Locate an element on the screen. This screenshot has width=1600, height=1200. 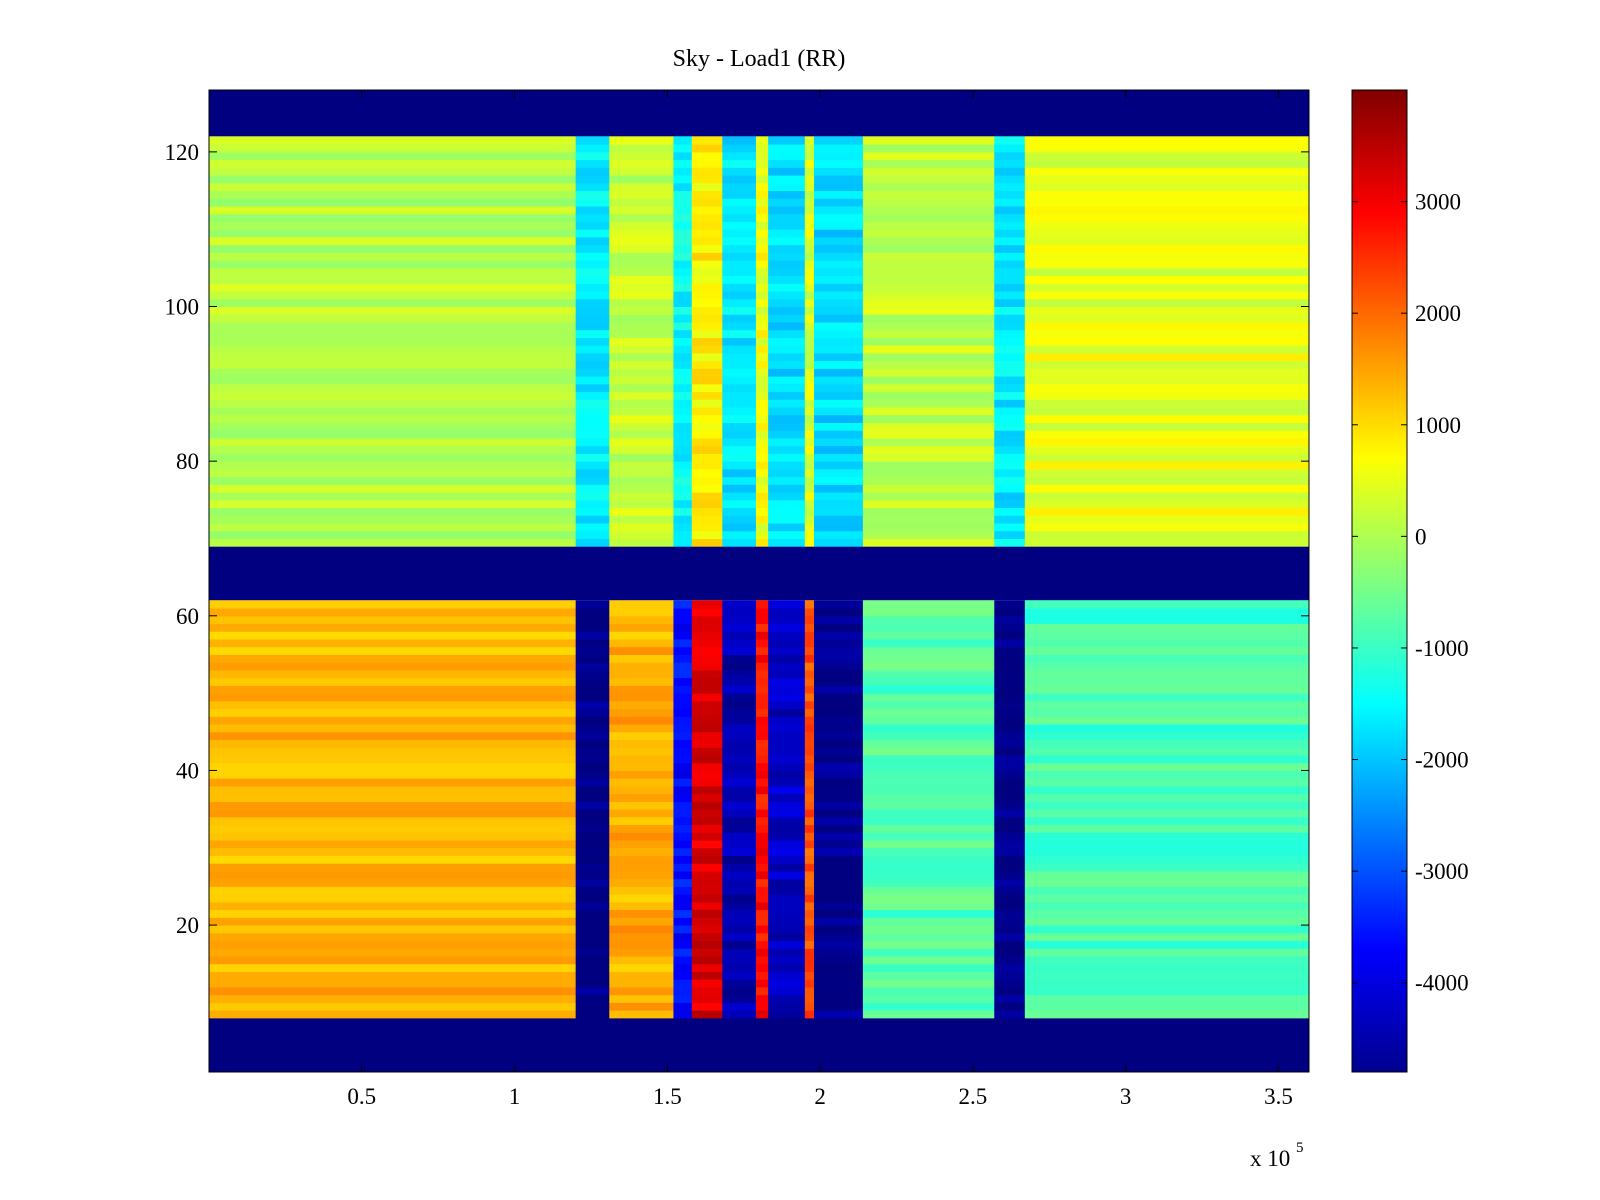
x-tick-label: 3.5 is located at coordinates (1278, 1096).